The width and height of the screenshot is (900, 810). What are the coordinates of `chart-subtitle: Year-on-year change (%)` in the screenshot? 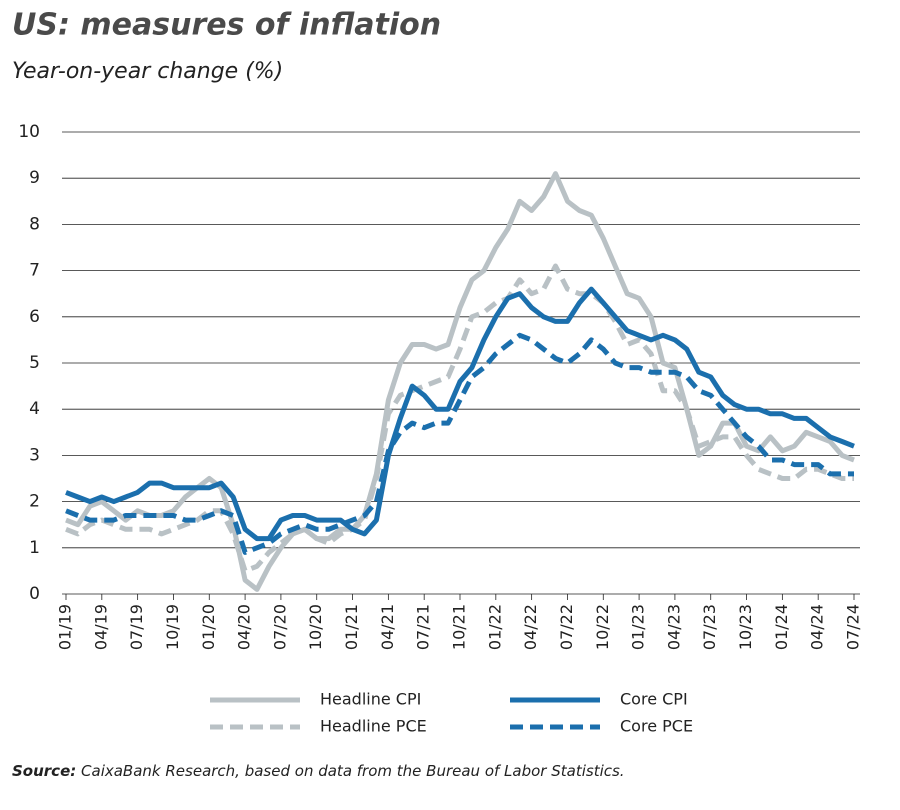 It's located at (147, 71).